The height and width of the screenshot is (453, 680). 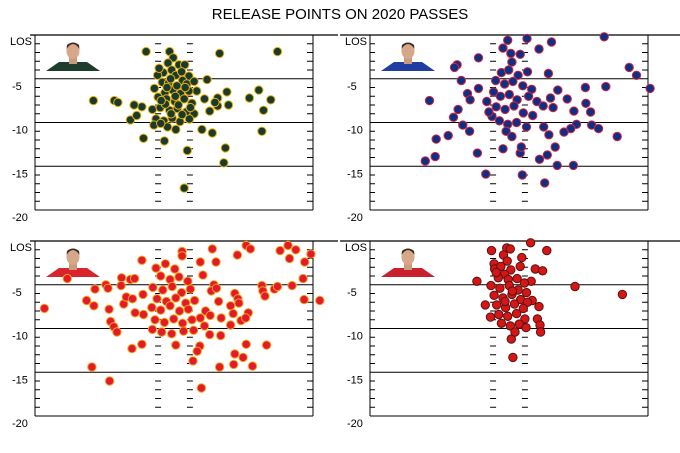 What do you see at coordinates (17, 293) in the screenshot?
I see `y-tick-label: -5` at bounding box center [17, 293].